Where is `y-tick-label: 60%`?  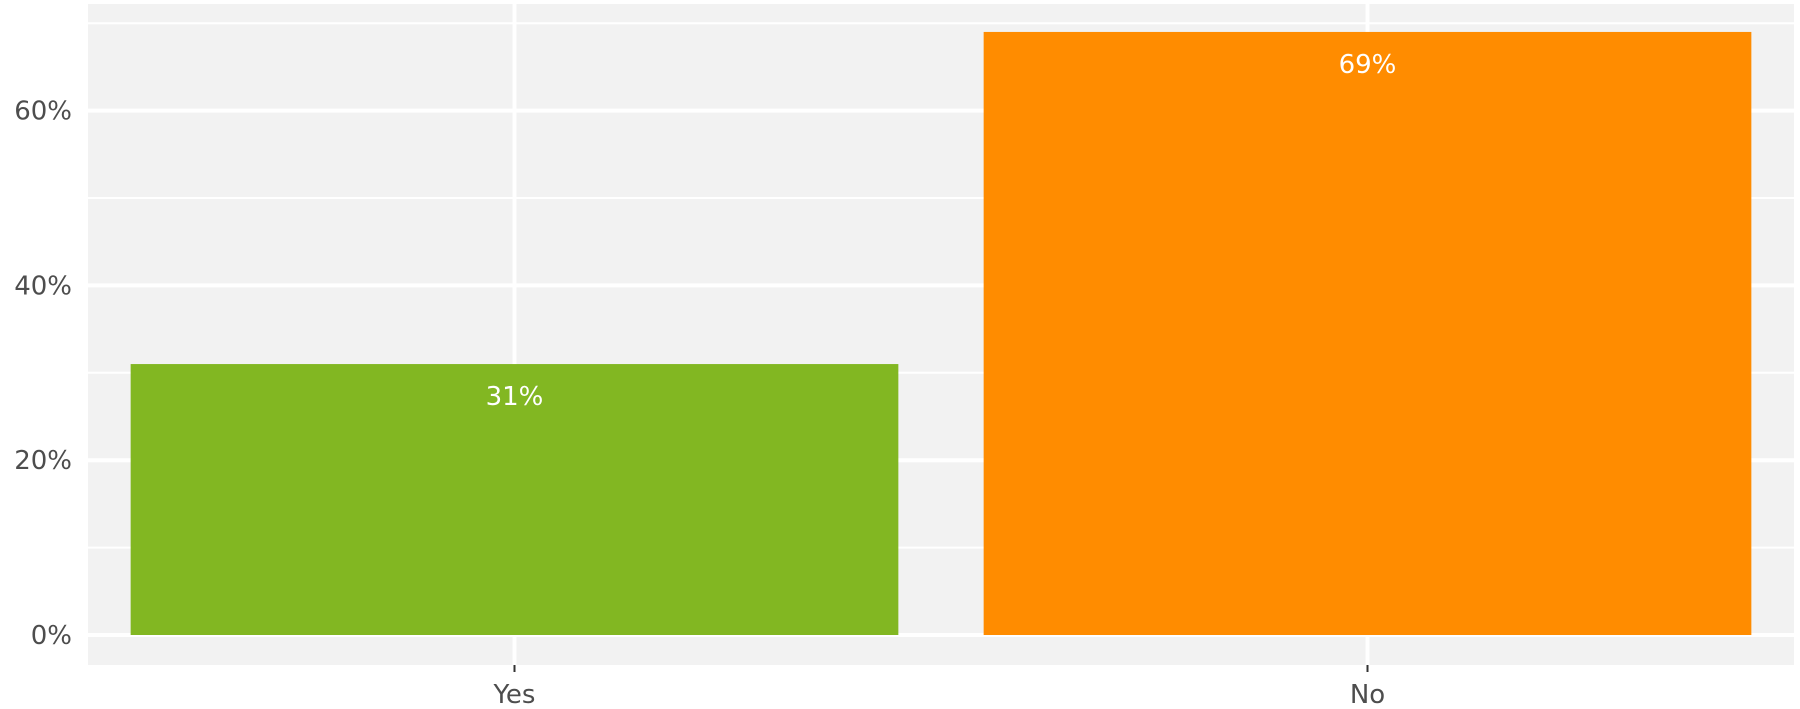 y-tick-label: 60% is located at coordinates (43, 112).